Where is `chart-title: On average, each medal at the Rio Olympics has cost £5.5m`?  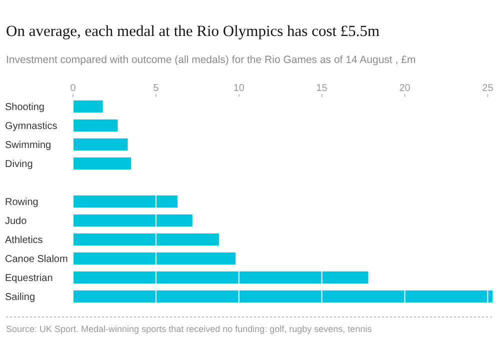
chart-title: On average, each medal at the Rio Olympics has cost £5.5m is located at coordinates (193, 31).